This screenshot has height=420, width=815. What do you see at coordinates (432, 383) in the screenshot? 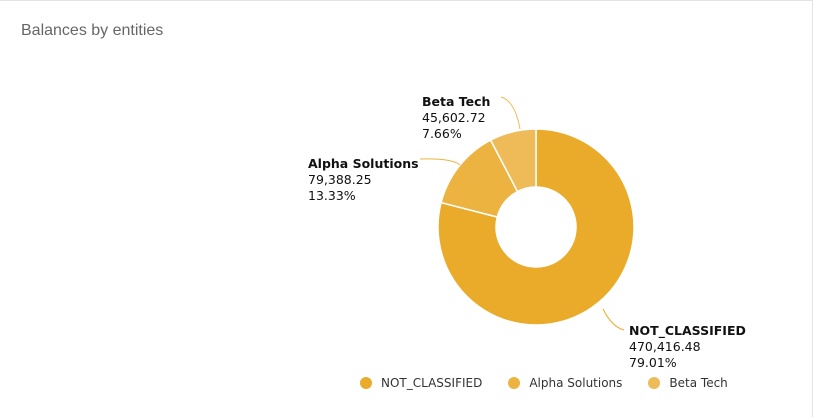
I see `legend-label: NOT_CLASSIFIED` at bounding box center [432, 383].